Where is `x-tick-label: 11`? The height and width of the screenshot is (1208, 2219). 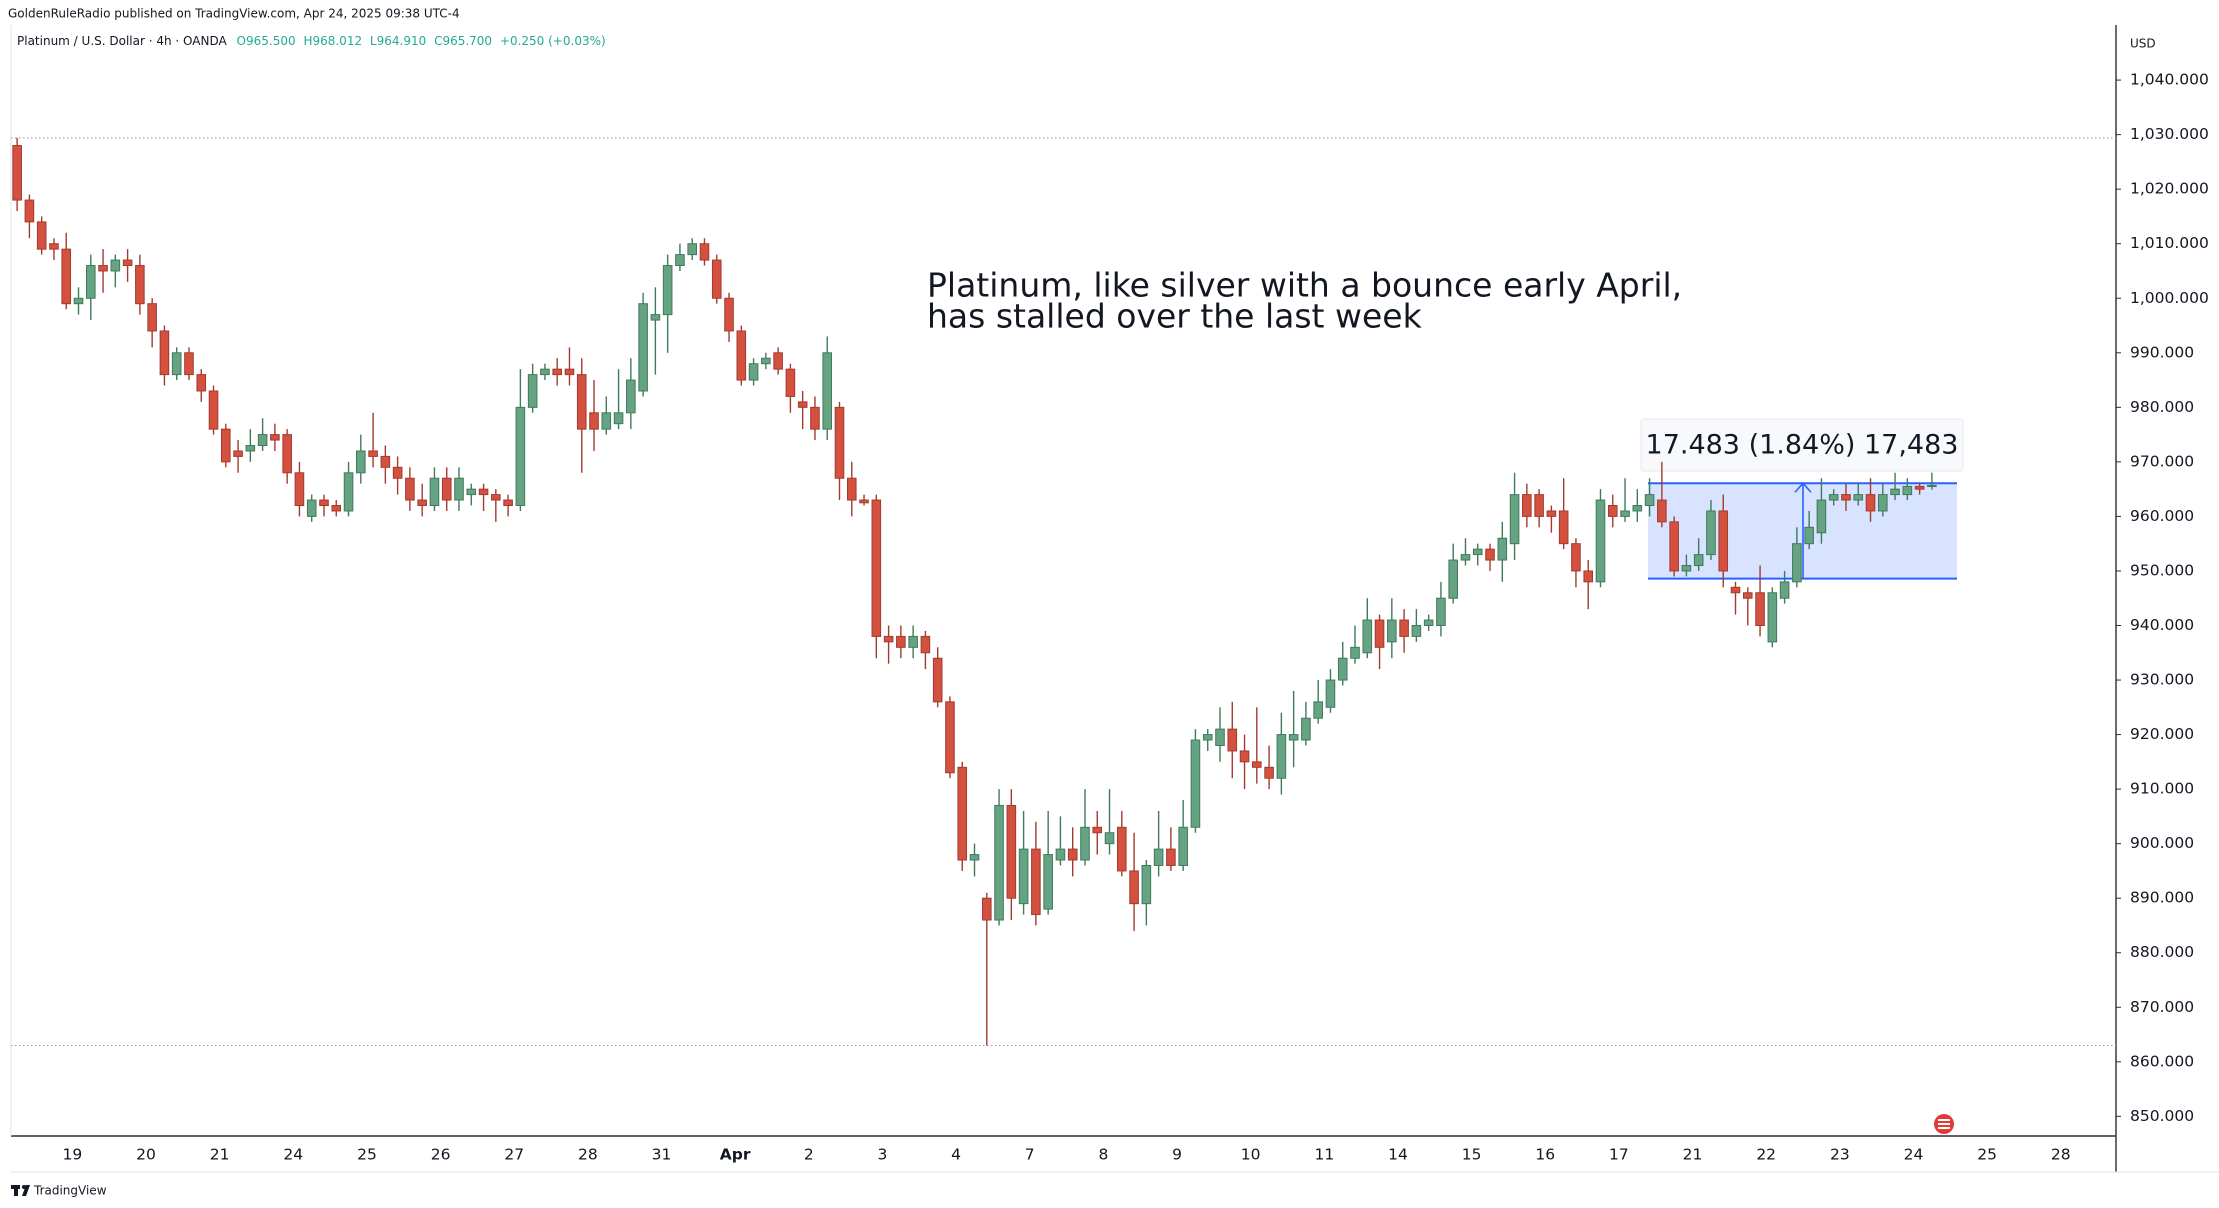
x-tick-label: 11 is located at coordinates (1324, 1155).